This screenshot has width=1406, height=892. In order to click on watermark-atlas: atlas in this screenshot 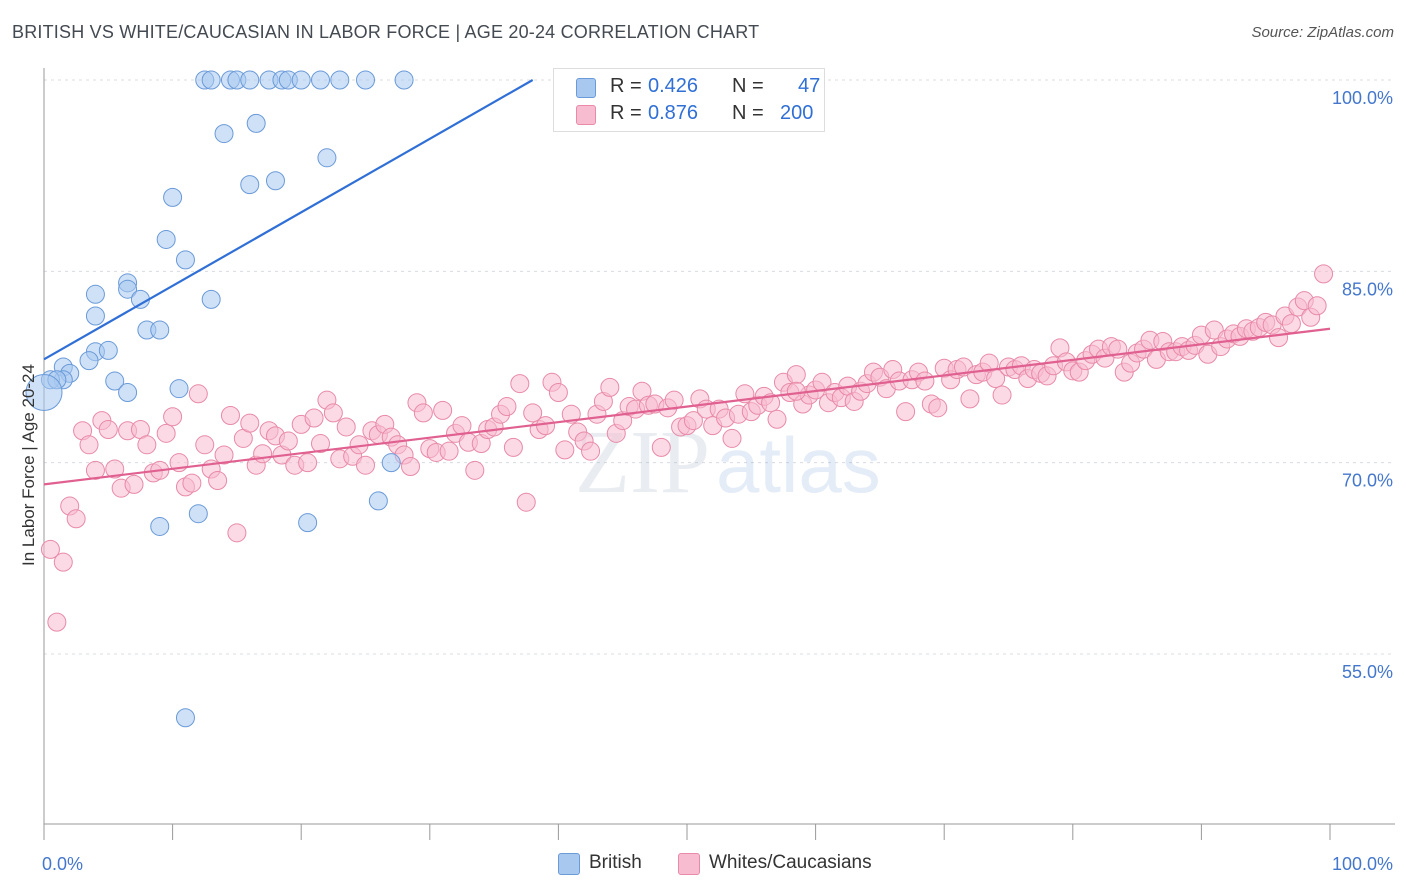, I will do `click(798, 465)`.